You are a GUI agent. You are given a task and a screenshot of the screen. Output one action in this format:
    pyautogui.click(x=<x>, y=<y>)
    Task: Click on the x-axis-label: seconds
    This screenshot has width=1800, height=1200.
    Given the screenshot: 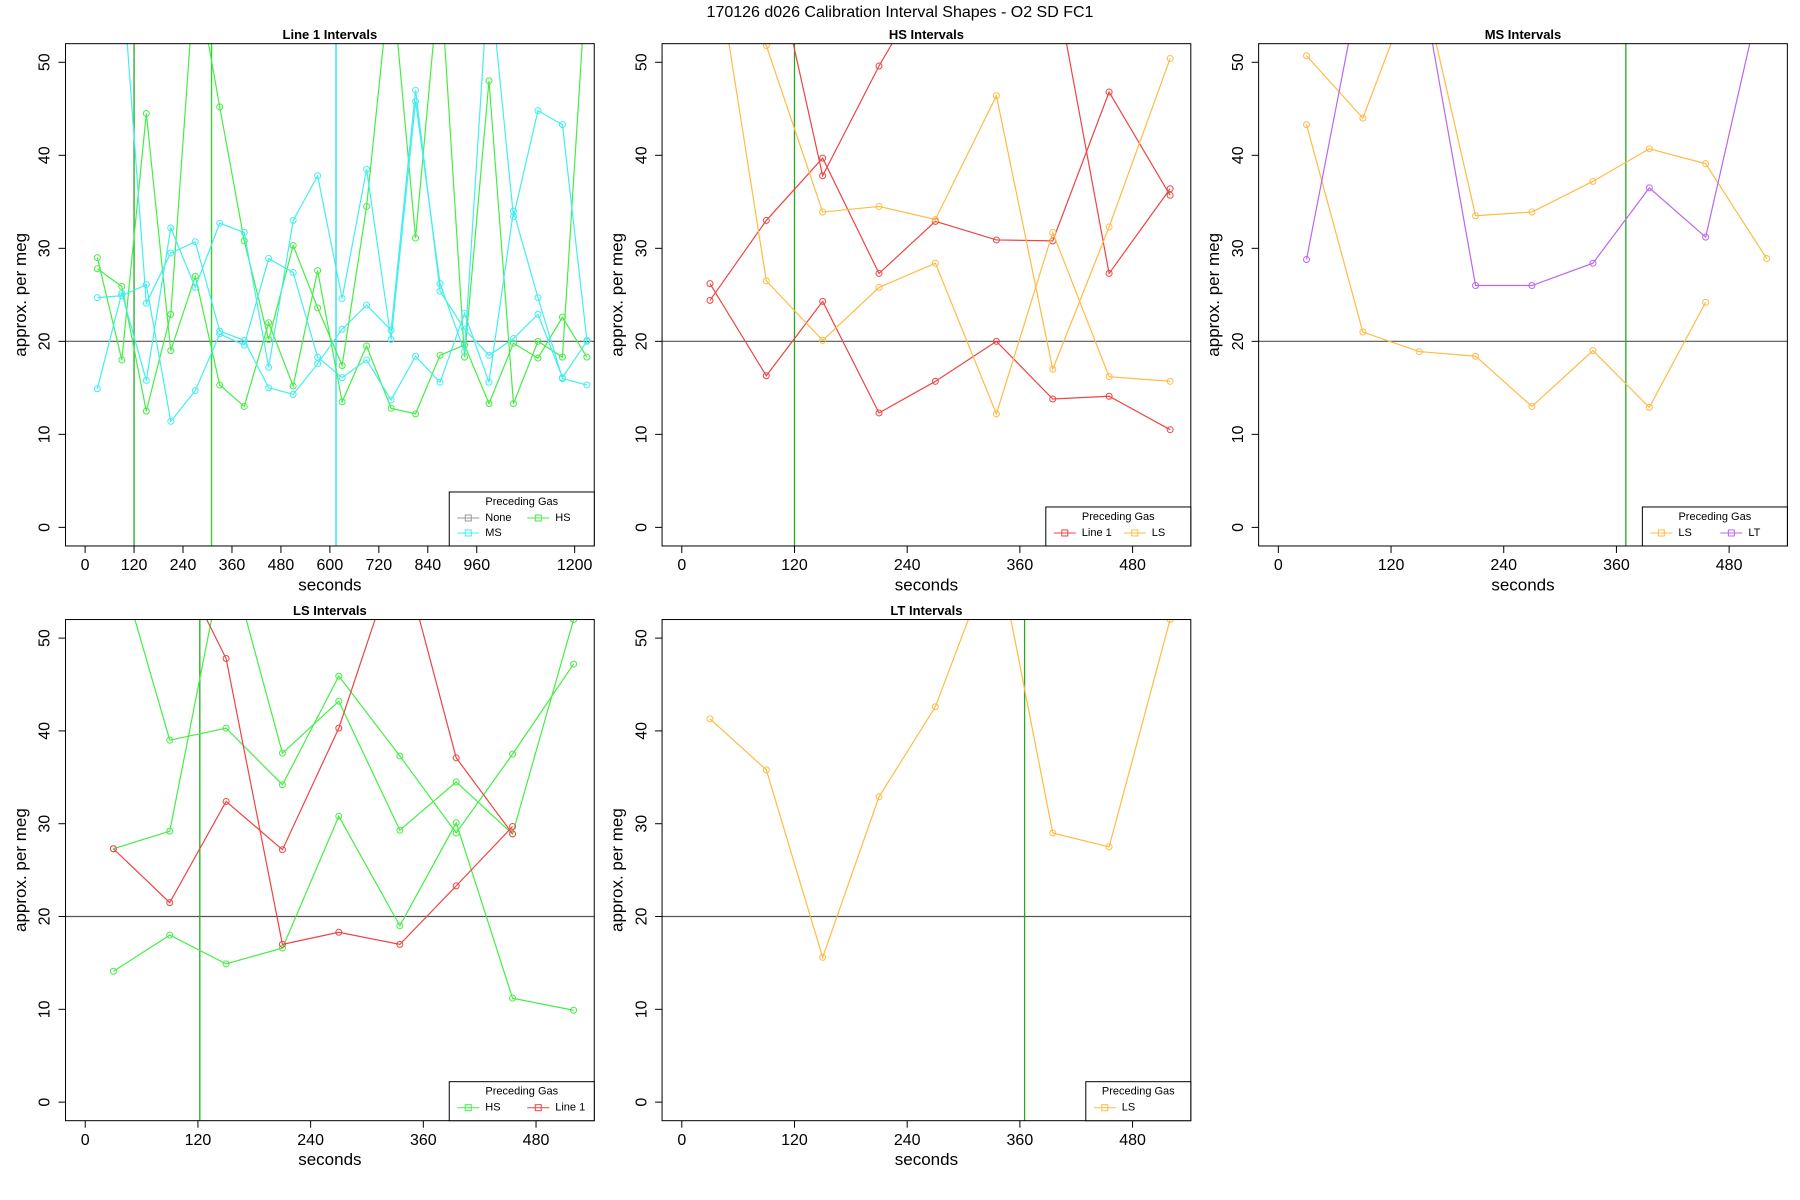 What is the action you would take?
    pyautogui.click(x=329, y=584)
    